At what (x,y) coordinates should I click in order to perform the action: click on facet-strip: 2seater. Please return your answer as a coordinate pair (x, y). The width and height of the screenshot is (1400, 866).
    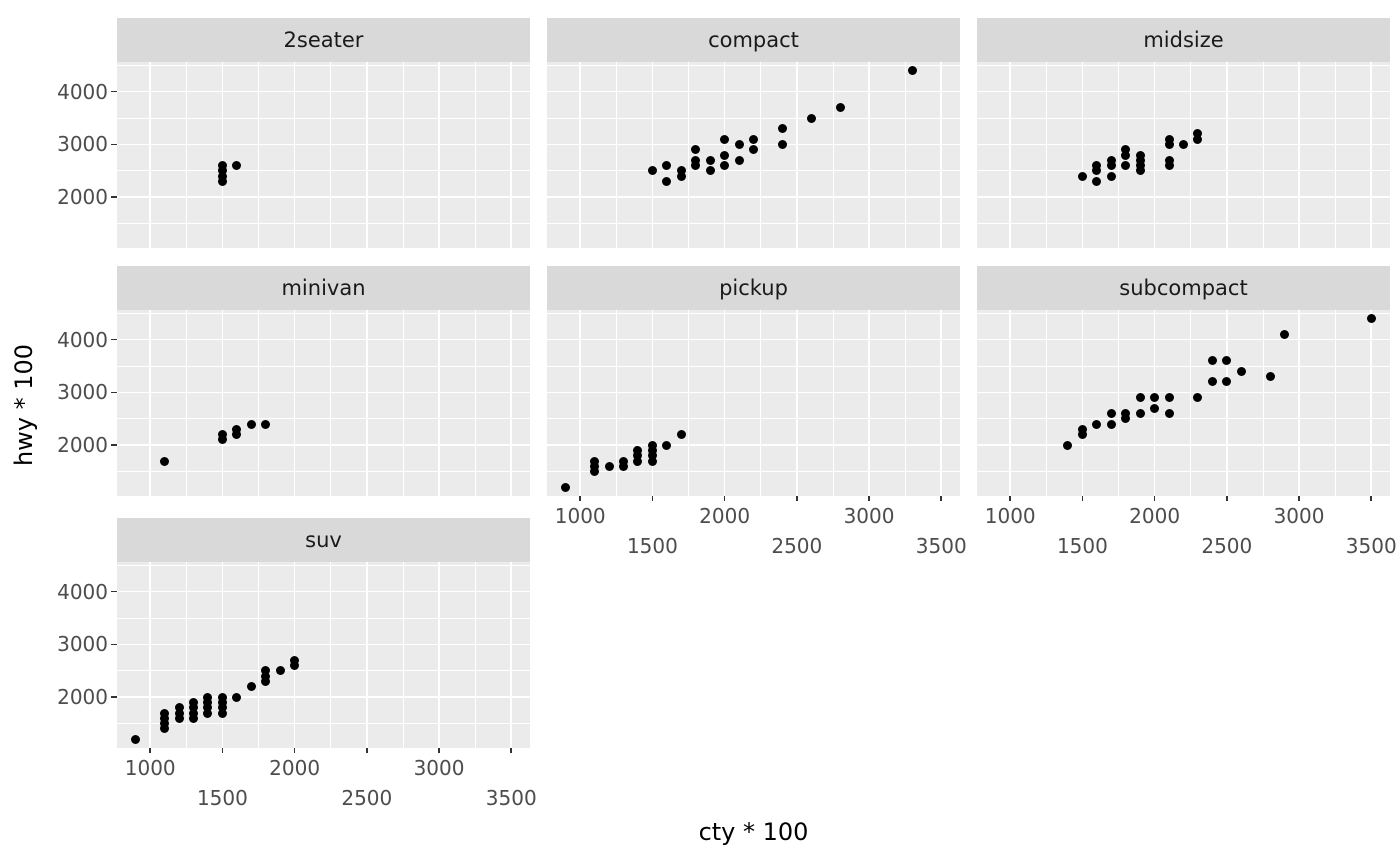
    Looking at the image, I should click on (323, 40).